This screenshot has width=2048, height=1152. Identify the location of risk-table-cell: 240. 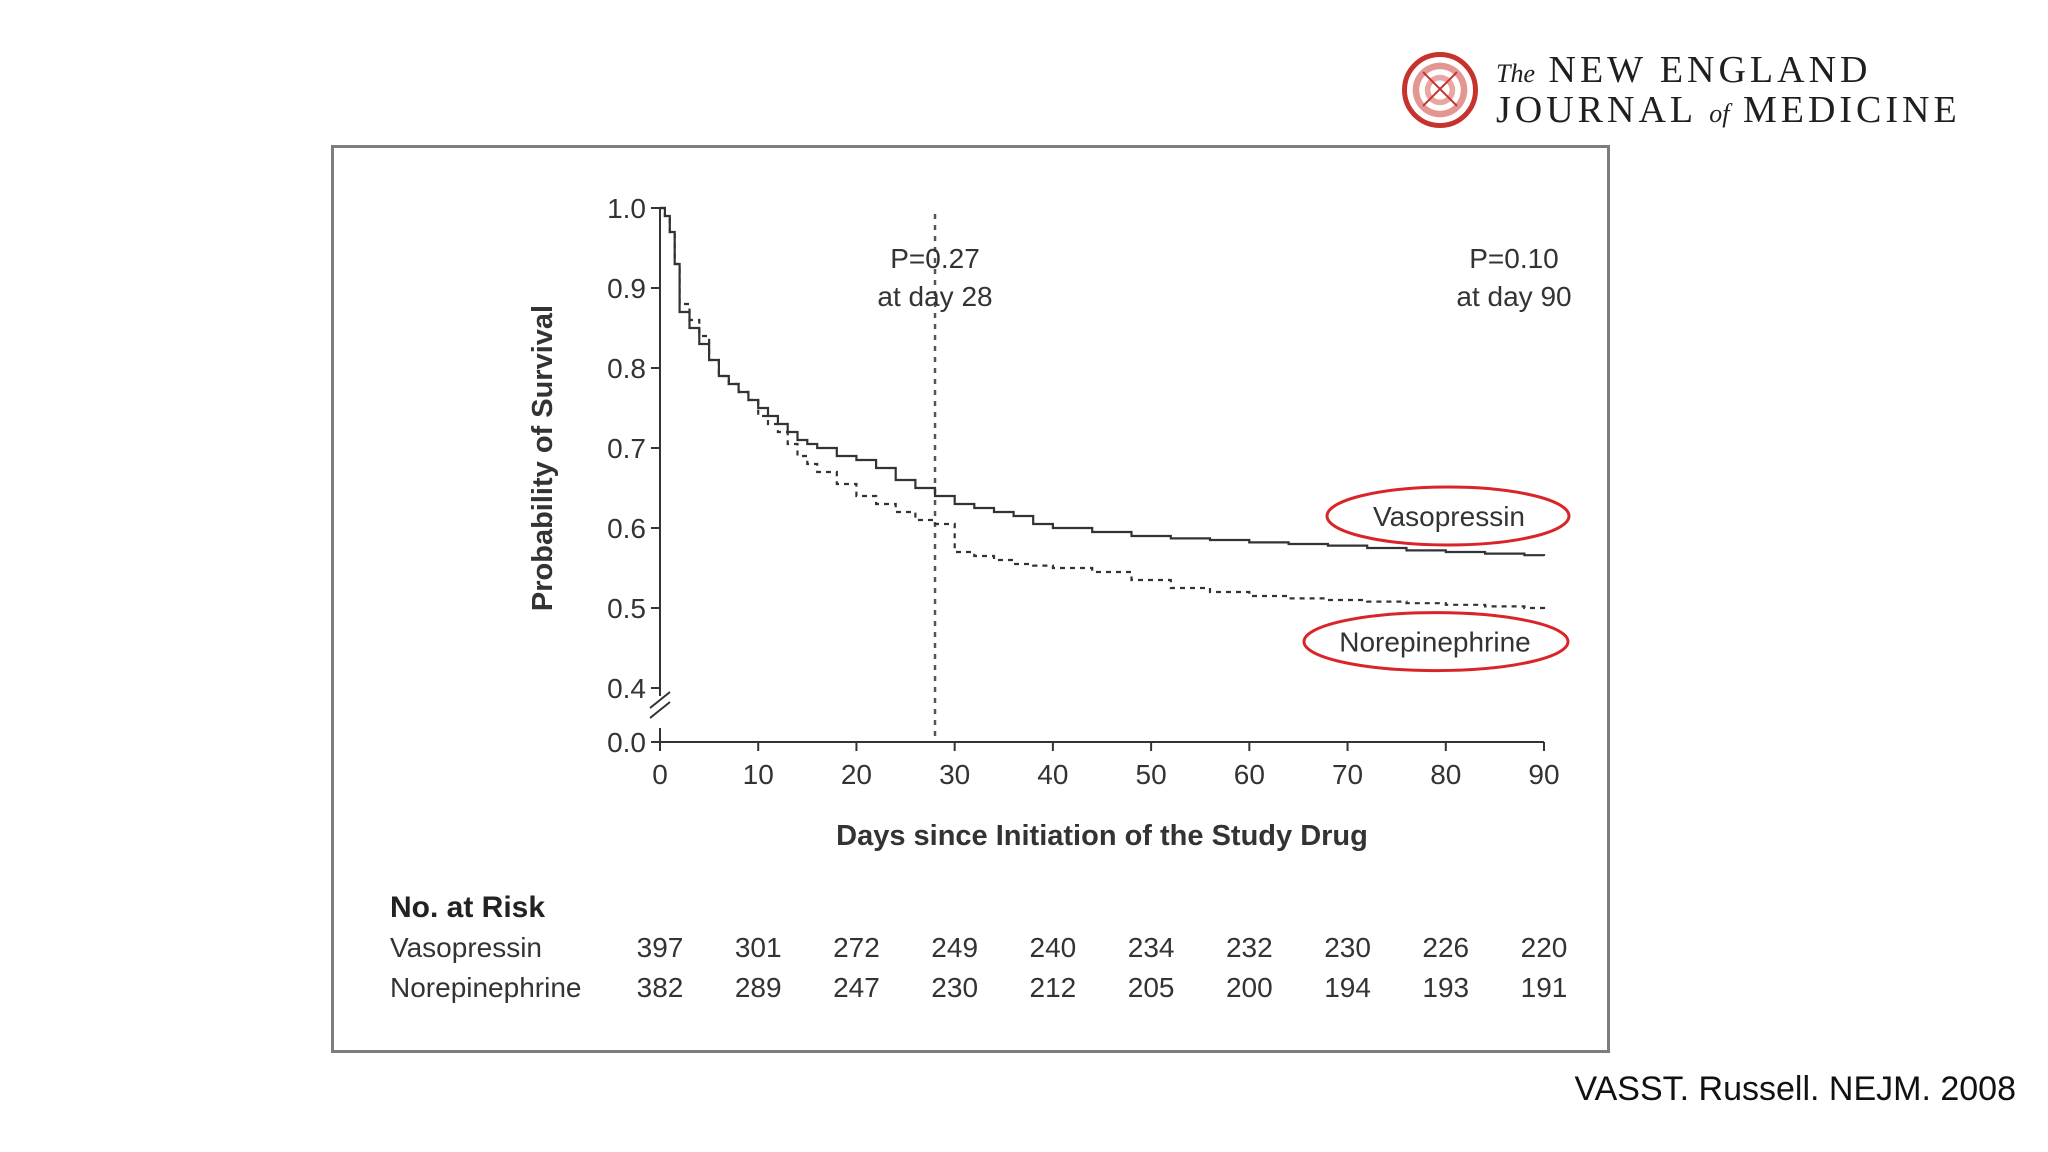
(1053, 947).